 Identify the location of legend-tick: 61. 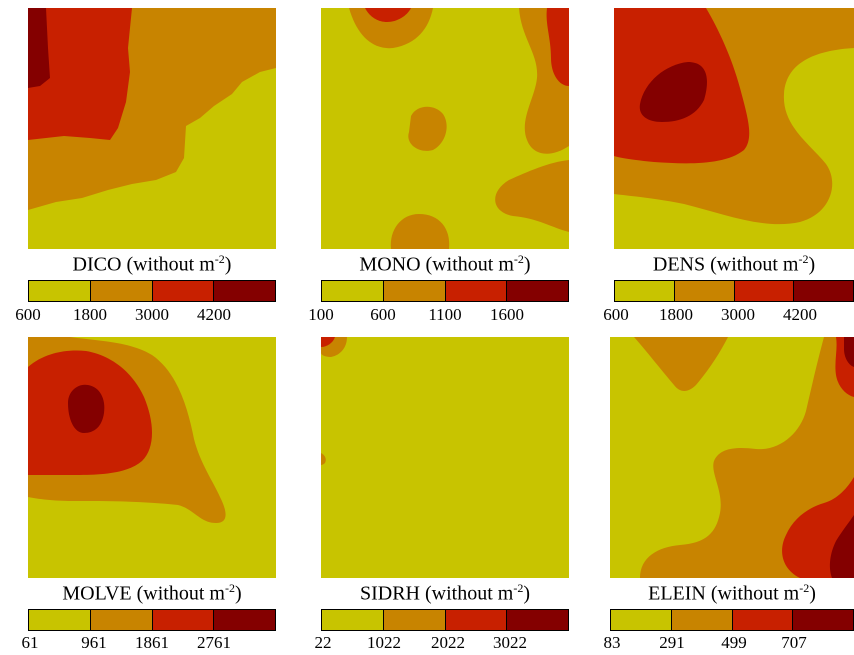
(30, 642).